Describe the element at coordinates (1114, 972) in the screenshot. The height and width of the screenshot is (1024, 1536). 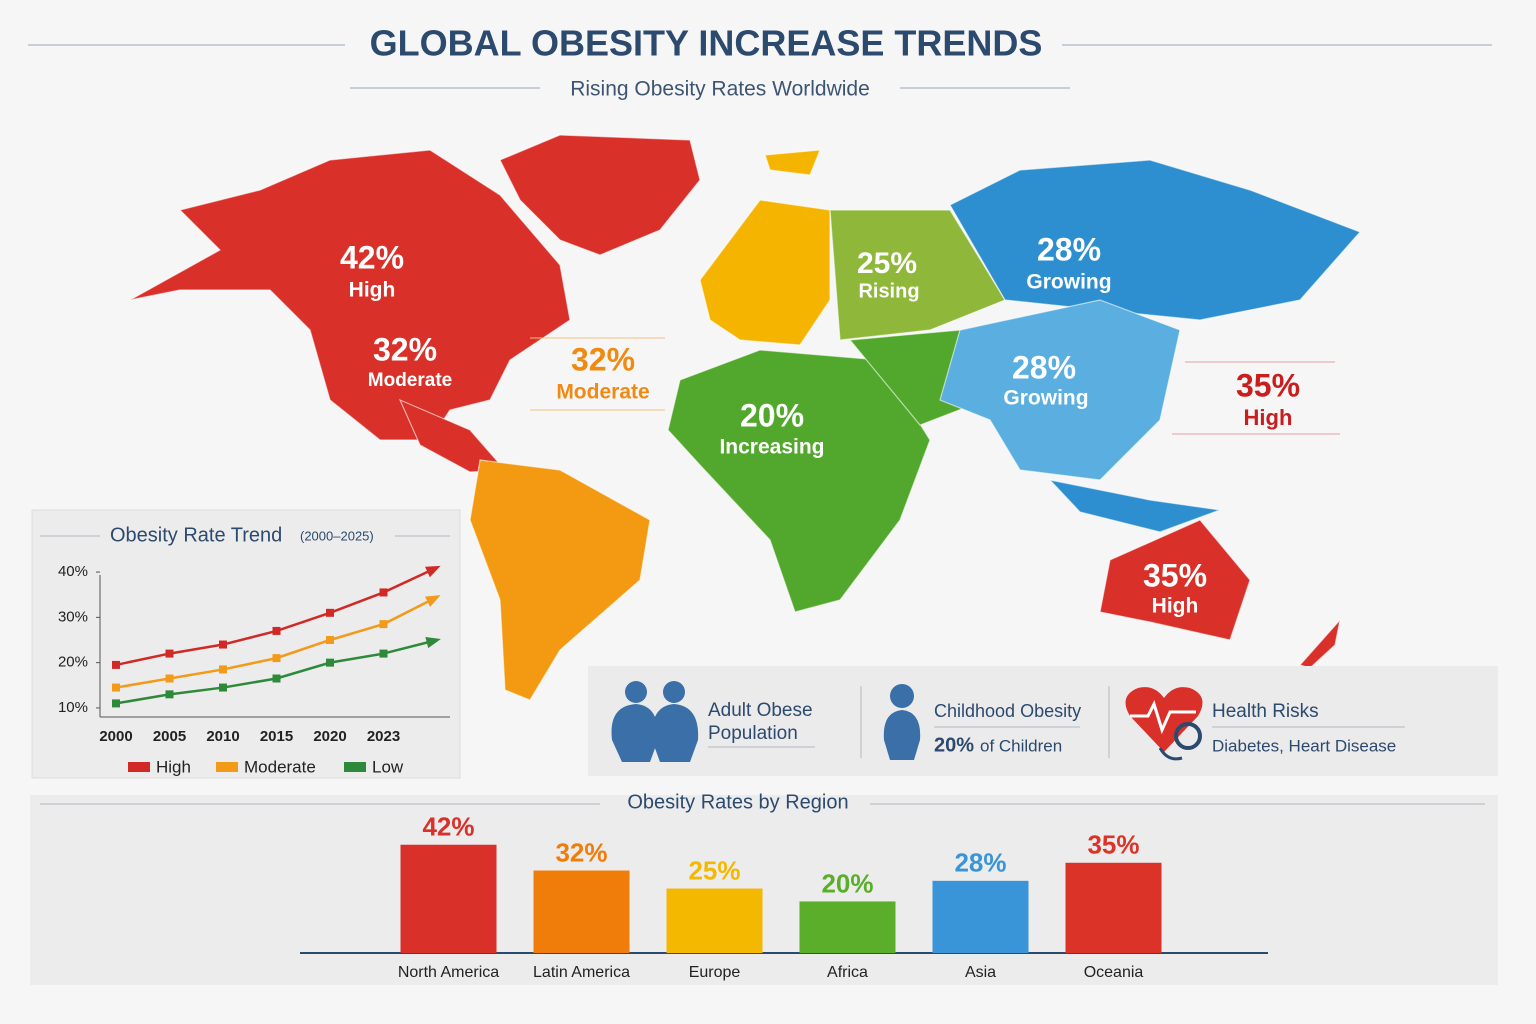
I see `x-tick-label: Oceania` at that location.